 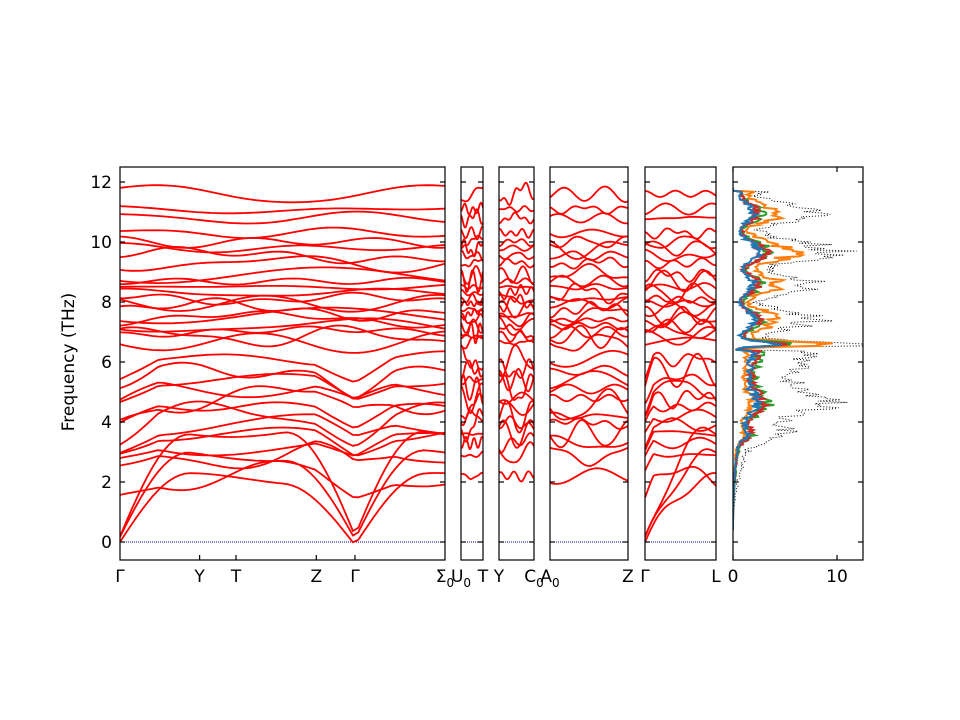 What do you see at coordinates (106, 303) in the screenshot?
I see `y-tick-label: 8` at bounding box center [106, 303].